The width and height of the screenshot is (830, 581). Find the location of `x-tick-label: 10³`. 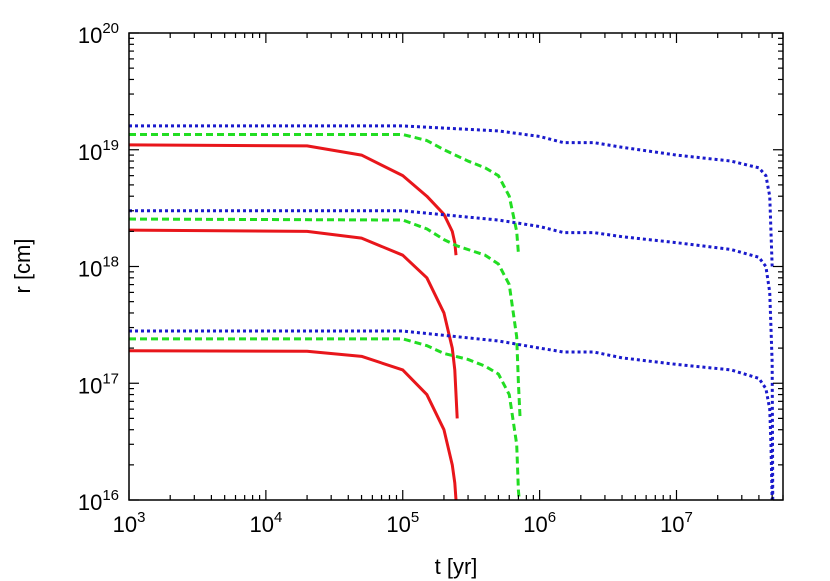

x-tick-label: 10³ is located at coordinates (129, 523).